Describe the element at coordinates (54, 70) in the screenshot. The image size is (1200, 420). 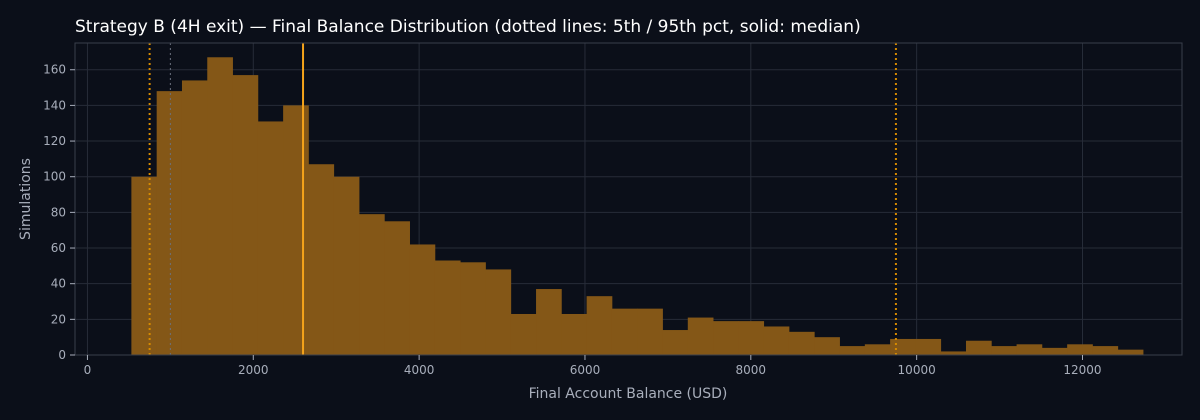
I see `y-tick-label: 160` at that location.